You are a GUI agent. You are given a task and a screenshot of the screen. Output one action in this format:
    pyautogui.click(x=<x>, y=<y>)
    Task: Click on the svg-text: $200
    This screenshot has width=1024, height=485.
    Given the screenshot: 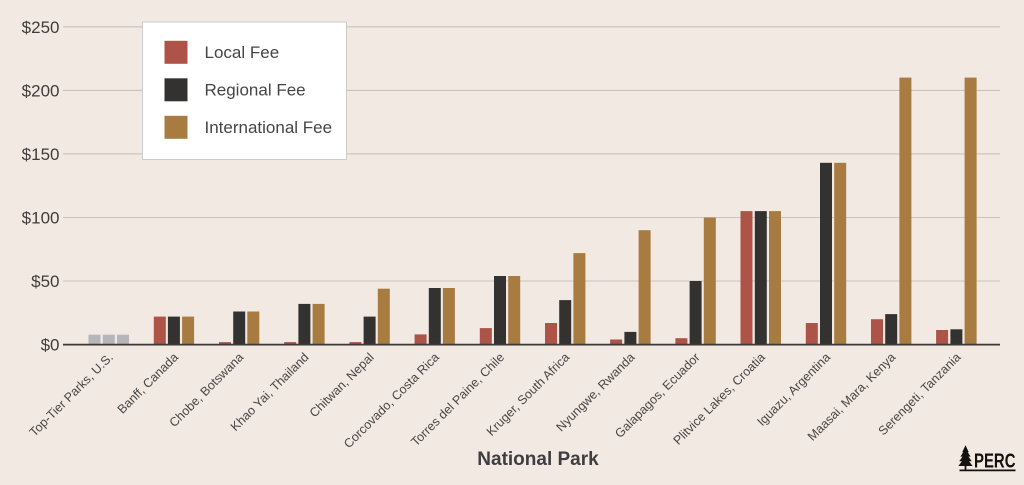 What is the action you would take?
    pyautogui.click(x=41, y=90)
    